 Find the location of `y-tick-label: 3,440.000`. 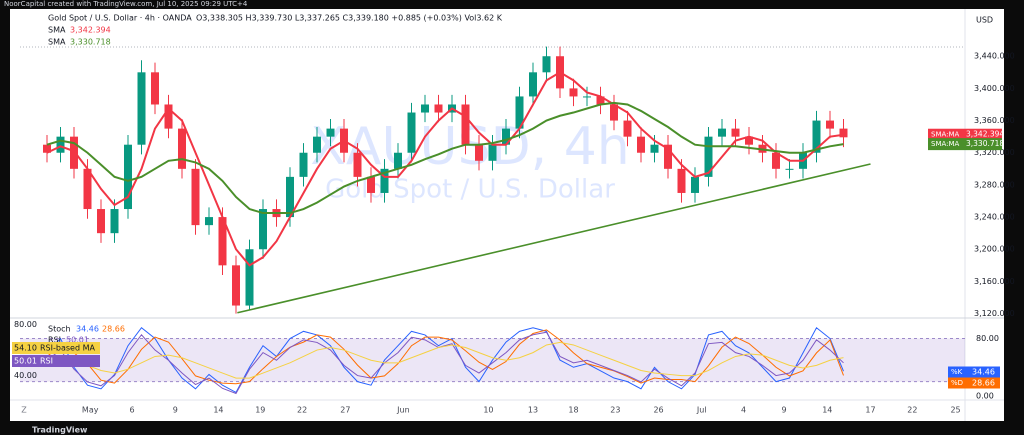

y-tick-label: 3,440.000 is located at coordinates (994, 56).